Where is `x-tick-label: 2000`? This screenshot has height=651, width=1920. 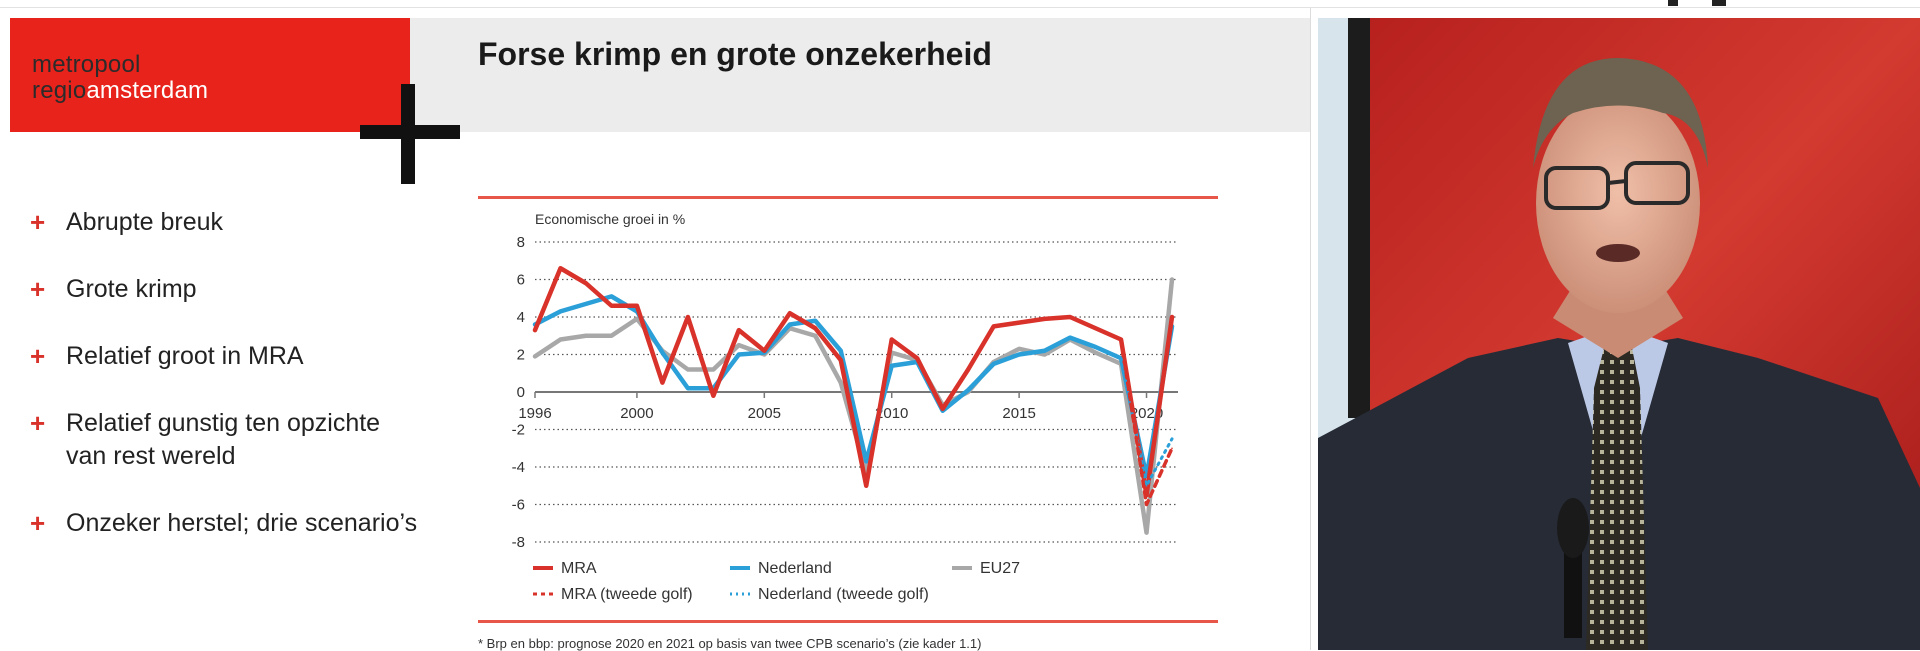 x-tick-label: 2000 is located at coordinates (636, 413).